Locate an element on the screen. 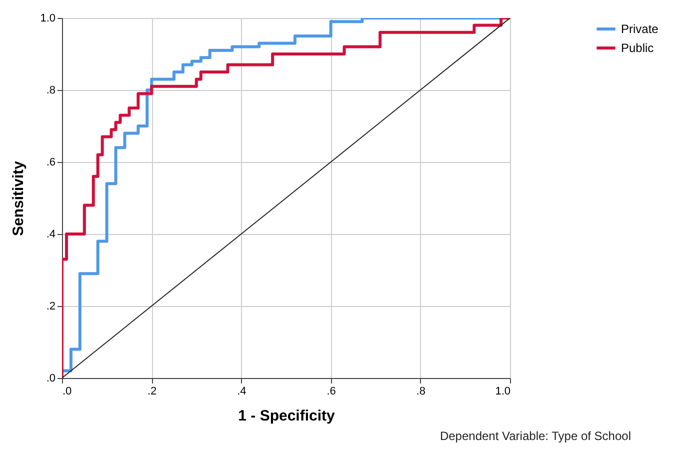 Image resolution: width=685 pixels, height=450 pixels. y-tick-label: 1.0 is located at coordinates (48, 18).